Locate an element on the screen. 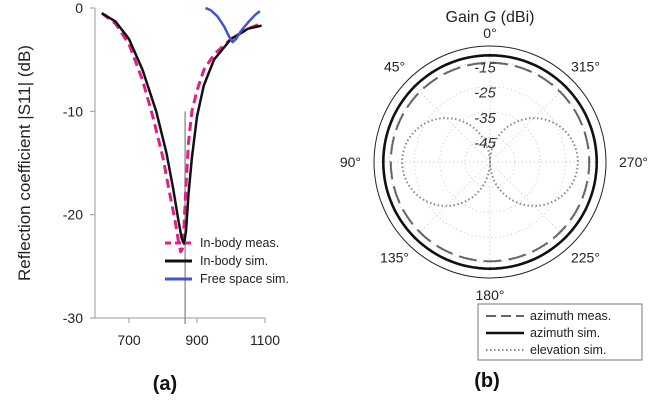  legend: In-body meas. In-body sim. Free space sim. is located at coordinates (227, 261).